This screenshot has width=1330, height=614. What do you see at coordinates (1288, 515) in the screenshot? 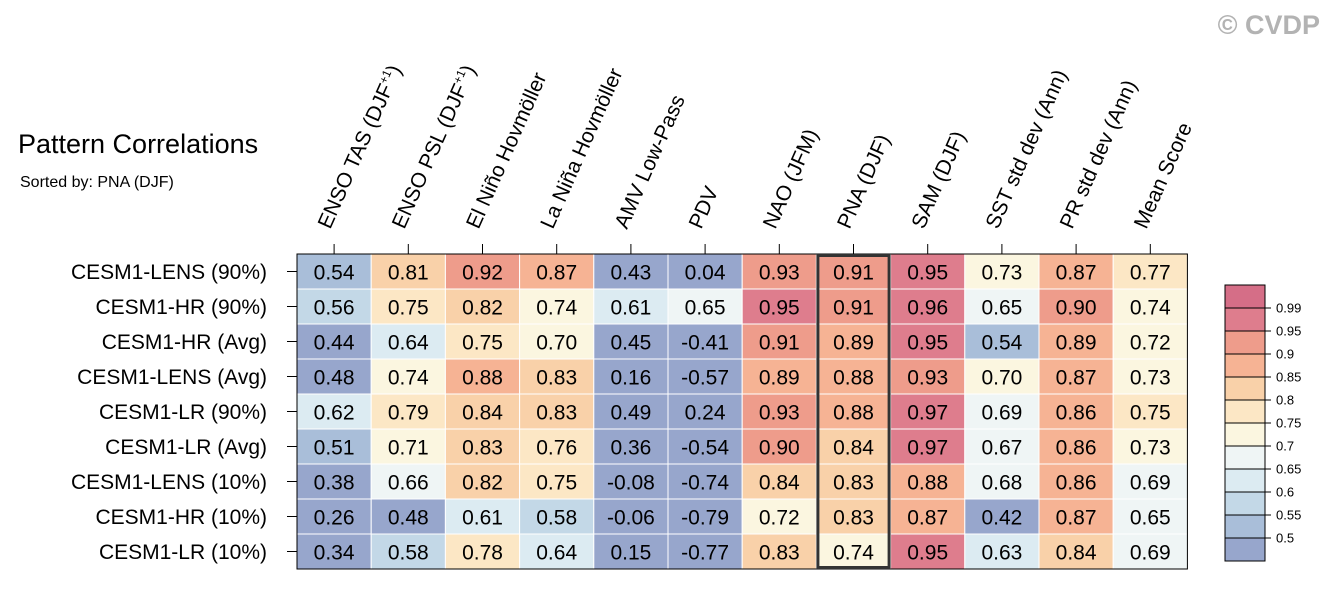
I see `colorbar-tick-label: 0.55` at bounding box center [1288, 515].